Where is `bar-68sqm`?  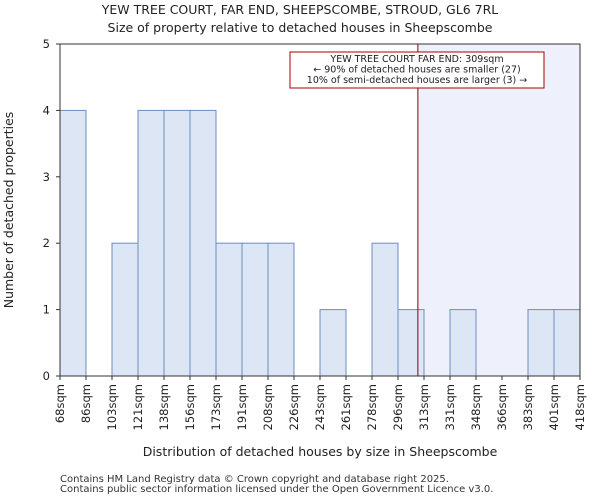
bar-68sqm is located at coordinates (73, 243).